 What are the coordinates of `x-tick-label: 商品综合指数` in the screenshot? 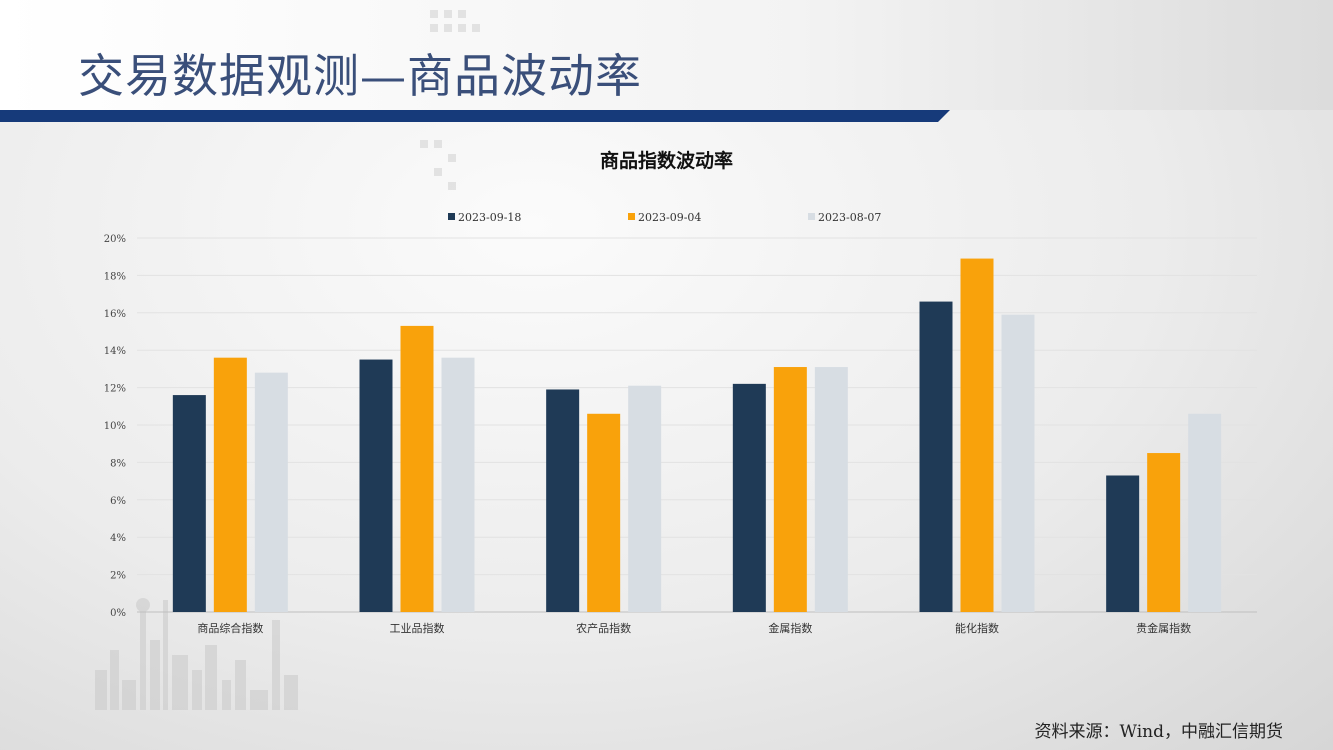 It's located at (230, 628).